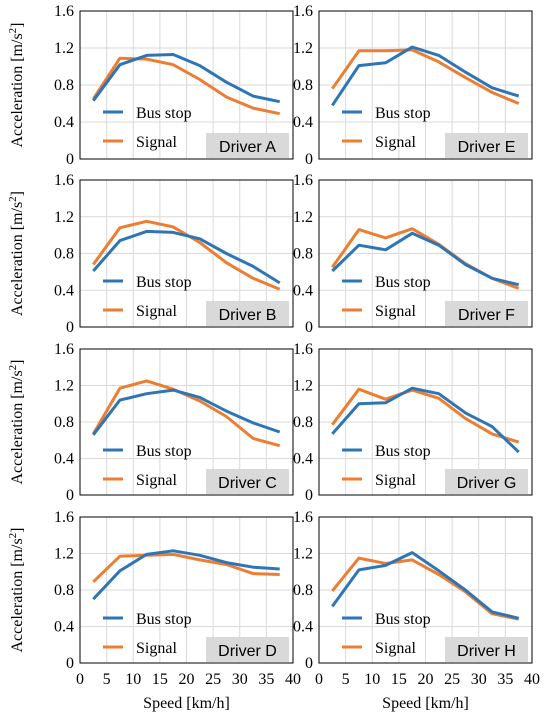  I want to click on driver-label: Driver H, so click(486, 651).